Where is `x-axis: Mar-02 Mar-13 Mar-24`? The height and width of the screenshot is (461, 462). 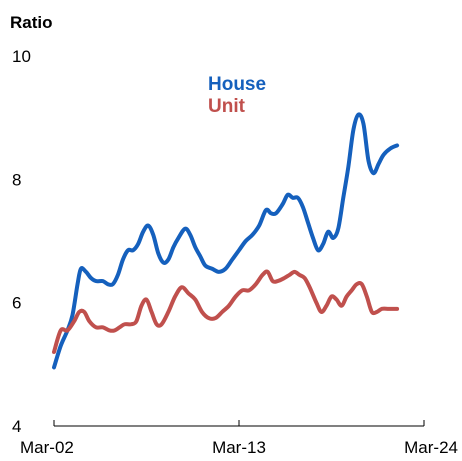
x-axis: Mar-02 Mar-13 Mar-24 is located at coordinates (239, 438).